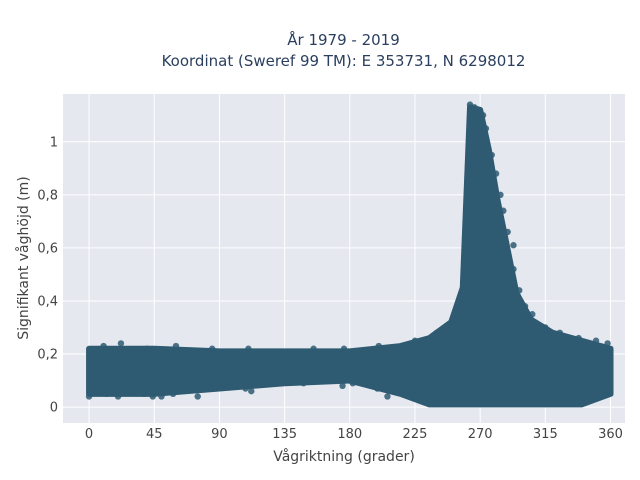  What do you see at coordinates (545, 434) in the screenshot?
I see `x-tick-label: 315` at bounding box center [545, 434].